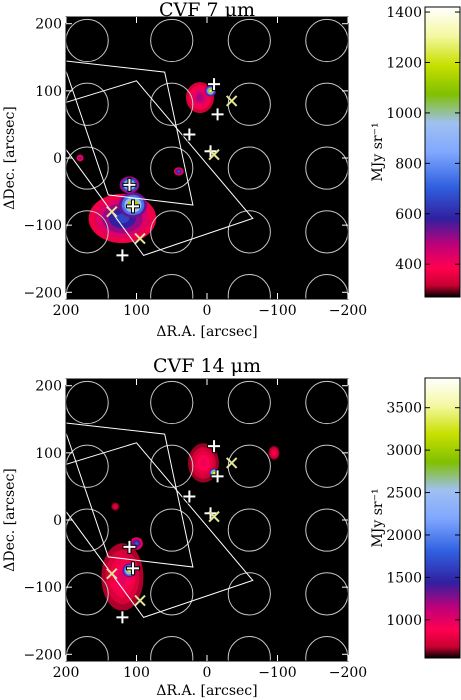 The height and width of the screenshot is (700, 461). I want to click on colorbar-tick-label: 1500, so click(404, 578).